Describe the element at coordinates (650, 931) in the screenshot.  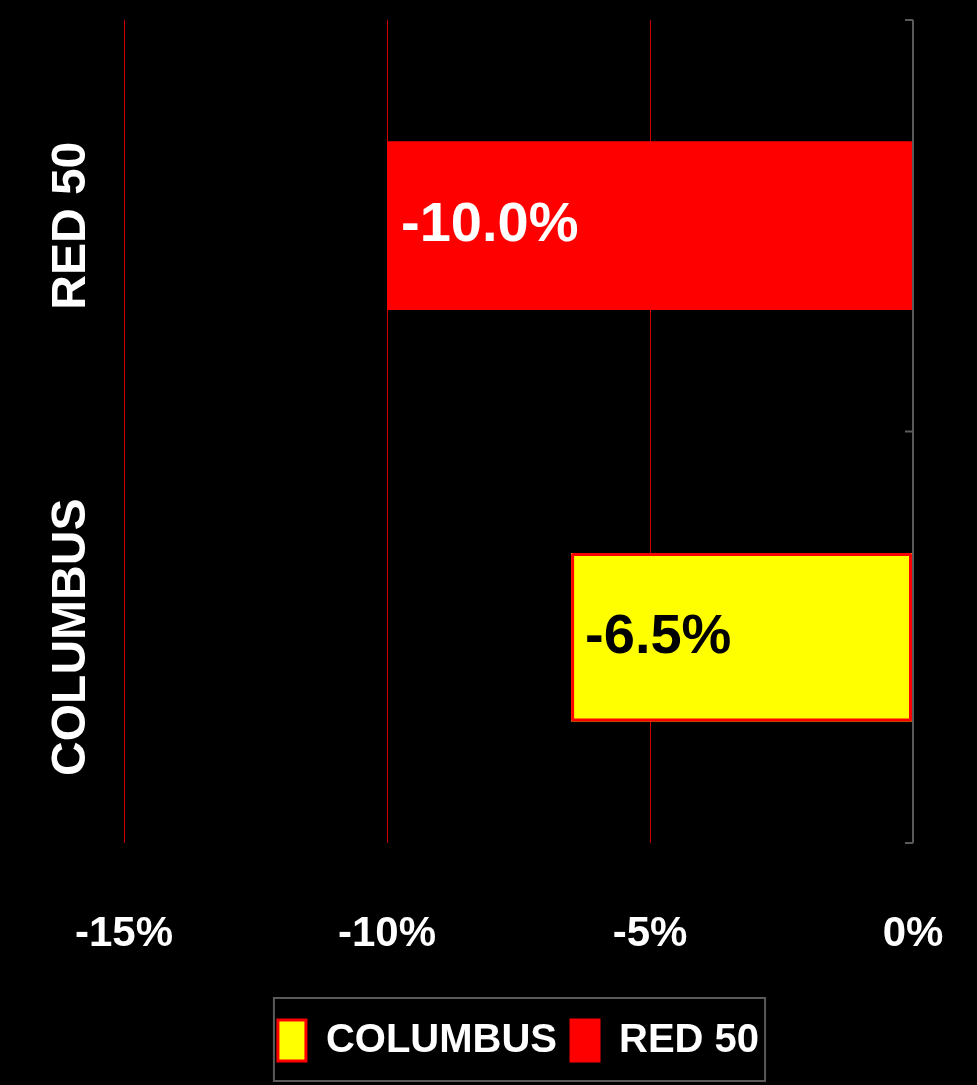
I see `x-tick-label: -5%` at that location.